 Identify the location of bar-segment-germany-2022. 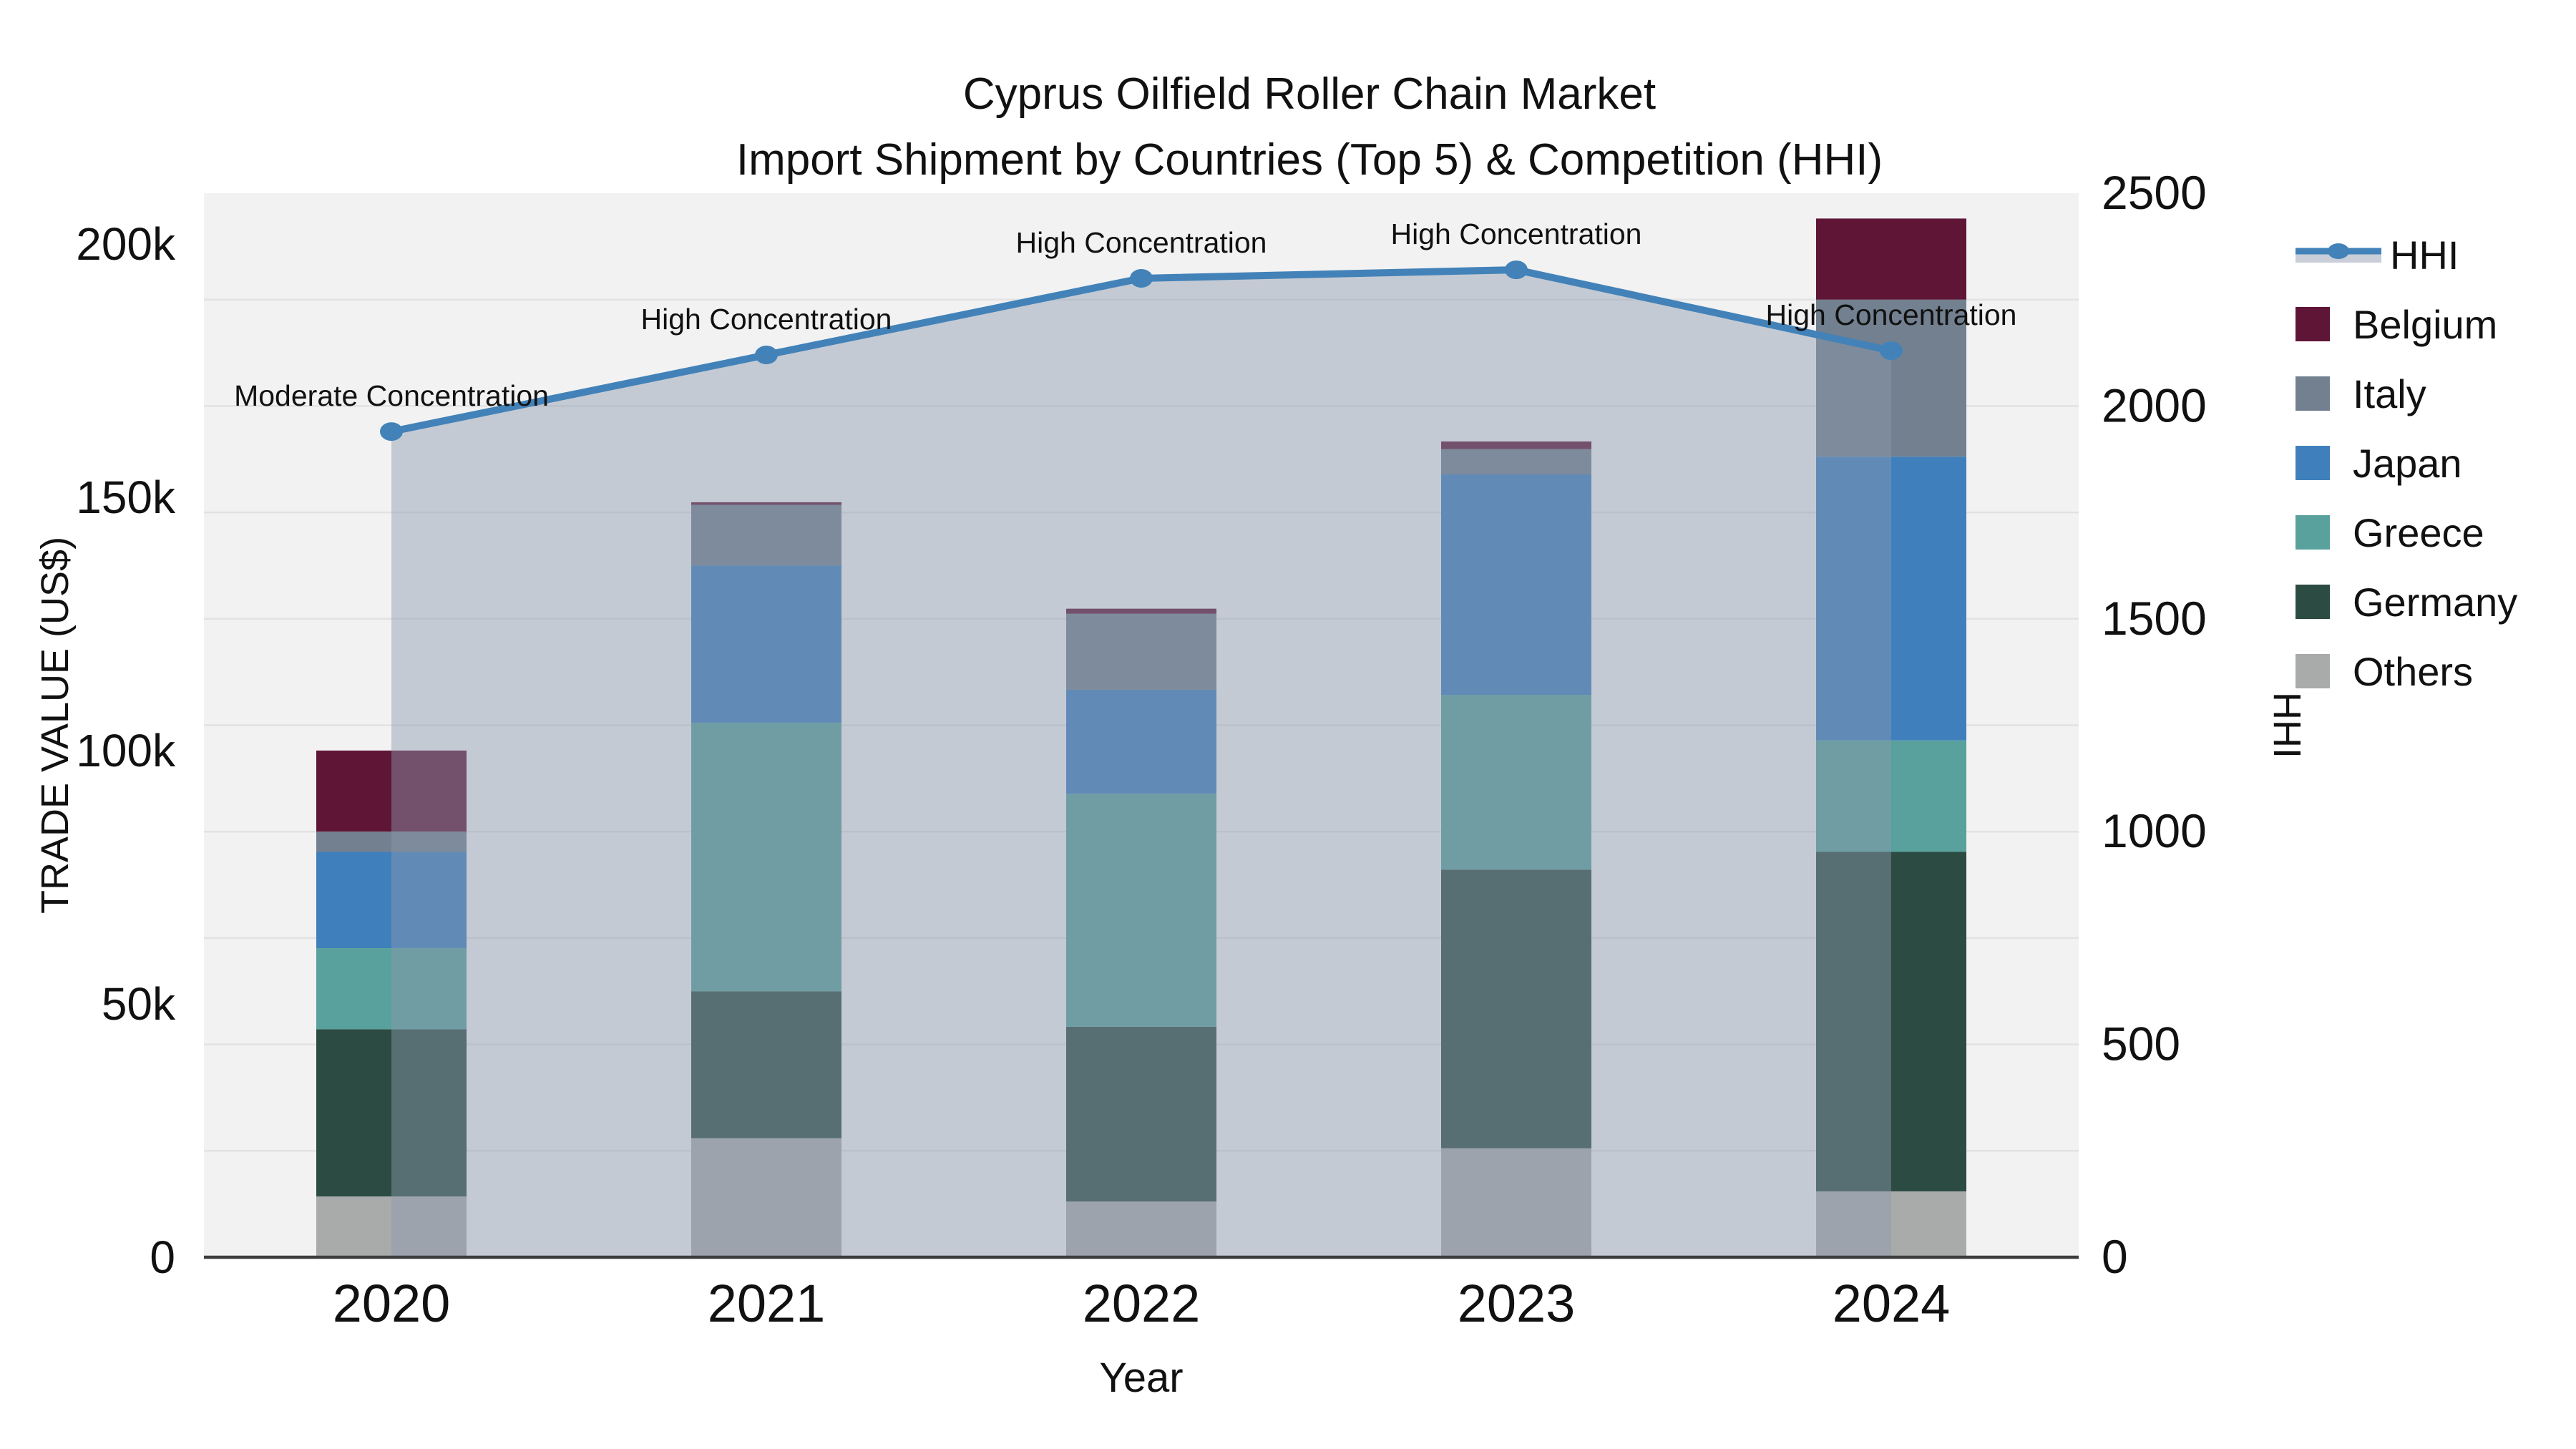
(1141, 1114).